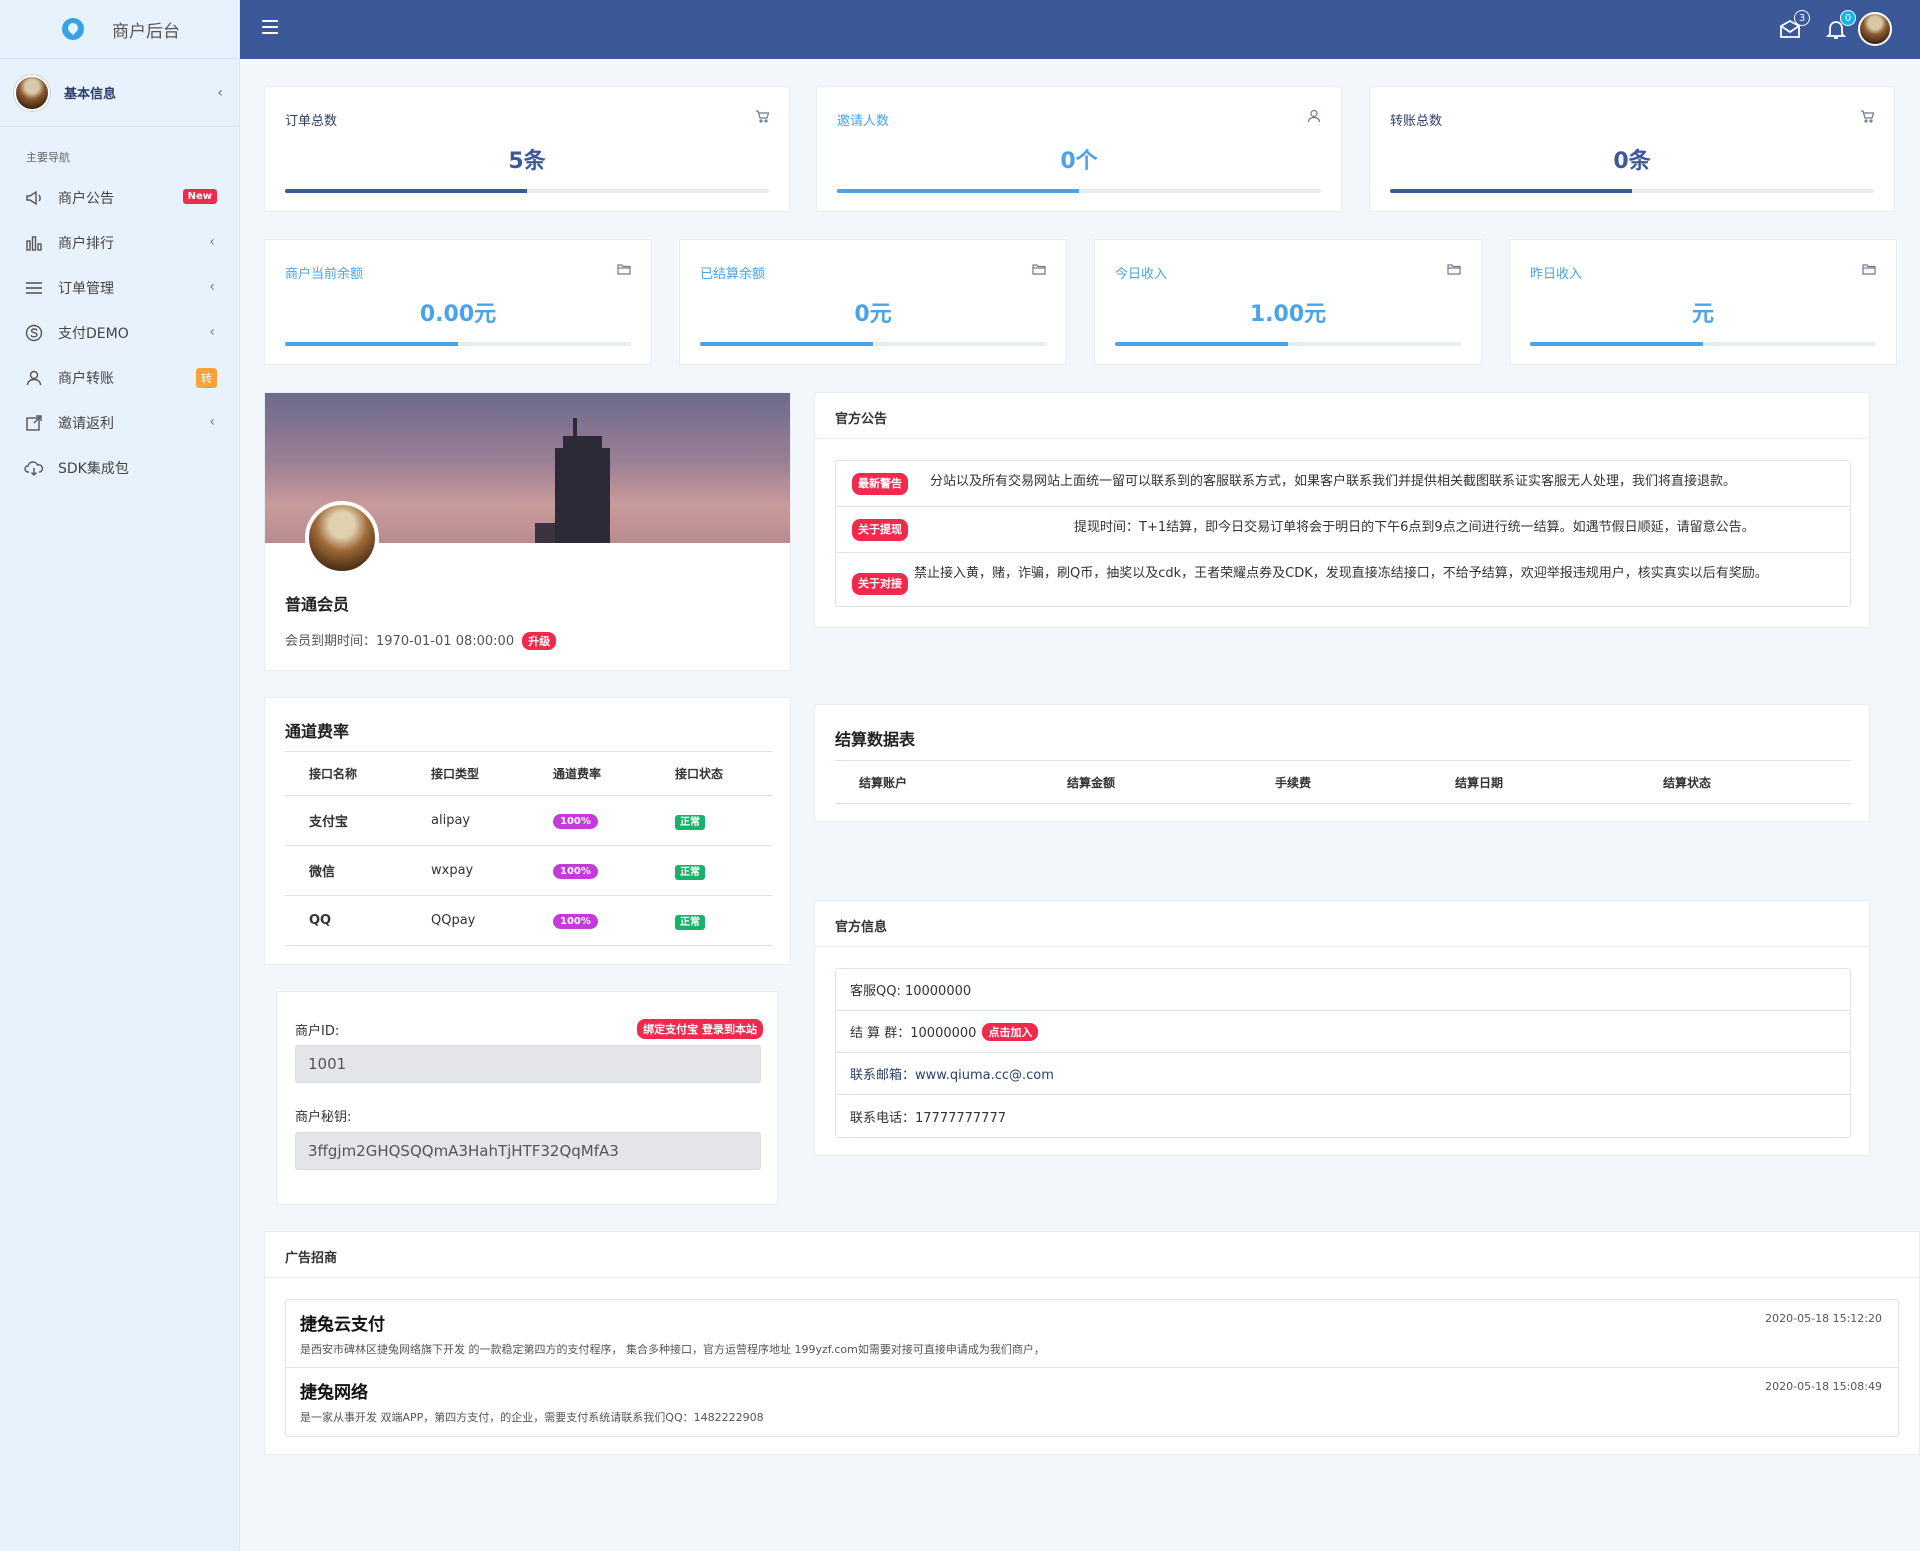  Describe the element at coordinates (342, 538) in the screenshot. I see `profile-avatar` at that location.